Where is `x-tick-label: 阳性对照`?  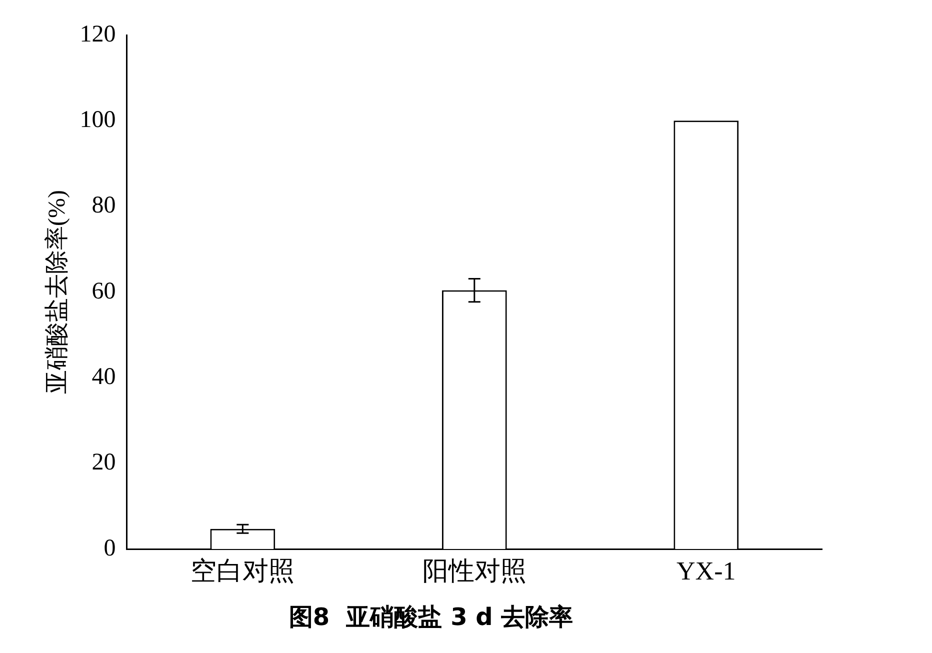
x-tick-label: 阳性对照 is located at coordinates (474, 571).